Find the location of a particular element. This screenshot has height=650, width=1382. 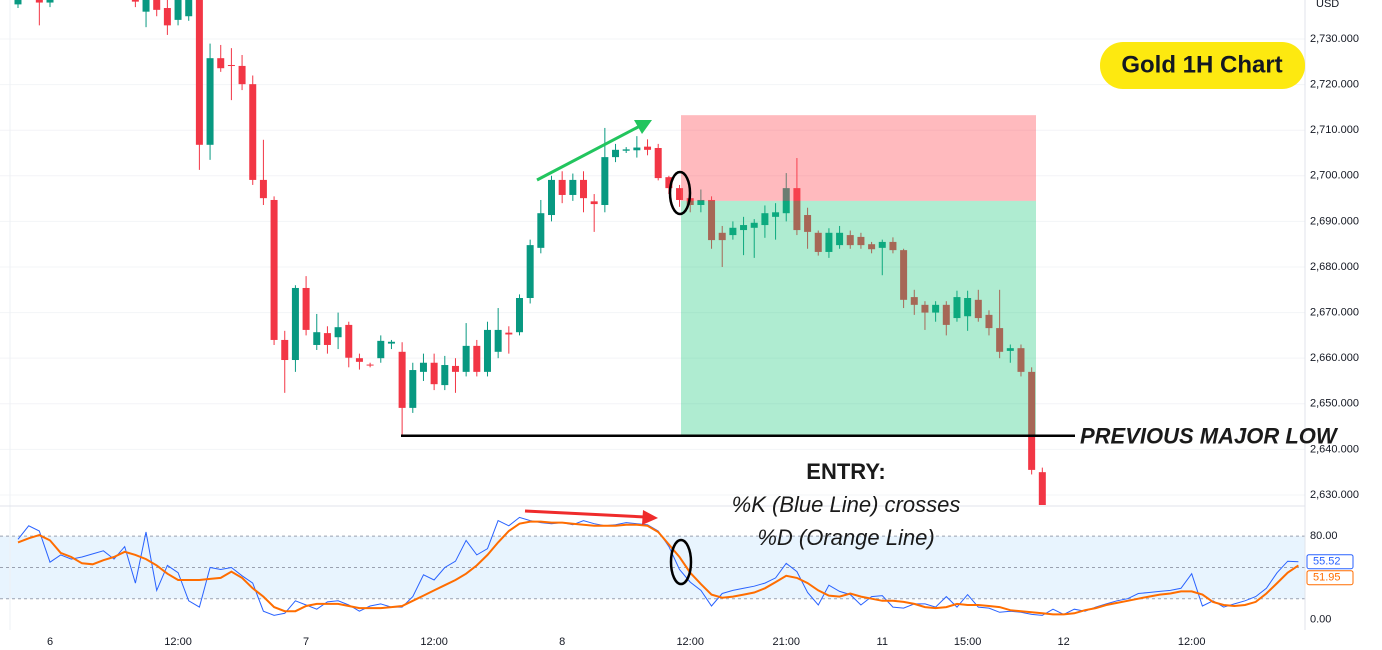

y-tick-label: 2,690.000 is located at coordinates (1334, 221).